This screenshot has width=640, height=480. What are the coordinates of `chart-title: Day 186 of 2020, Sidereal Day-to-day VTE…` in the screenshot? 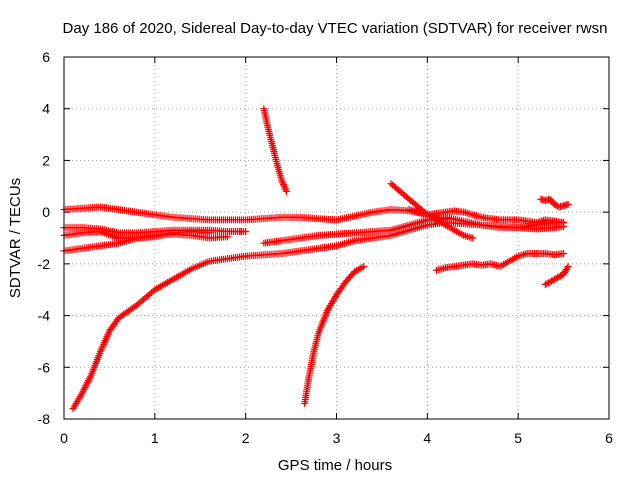 It's located at (335, 28).